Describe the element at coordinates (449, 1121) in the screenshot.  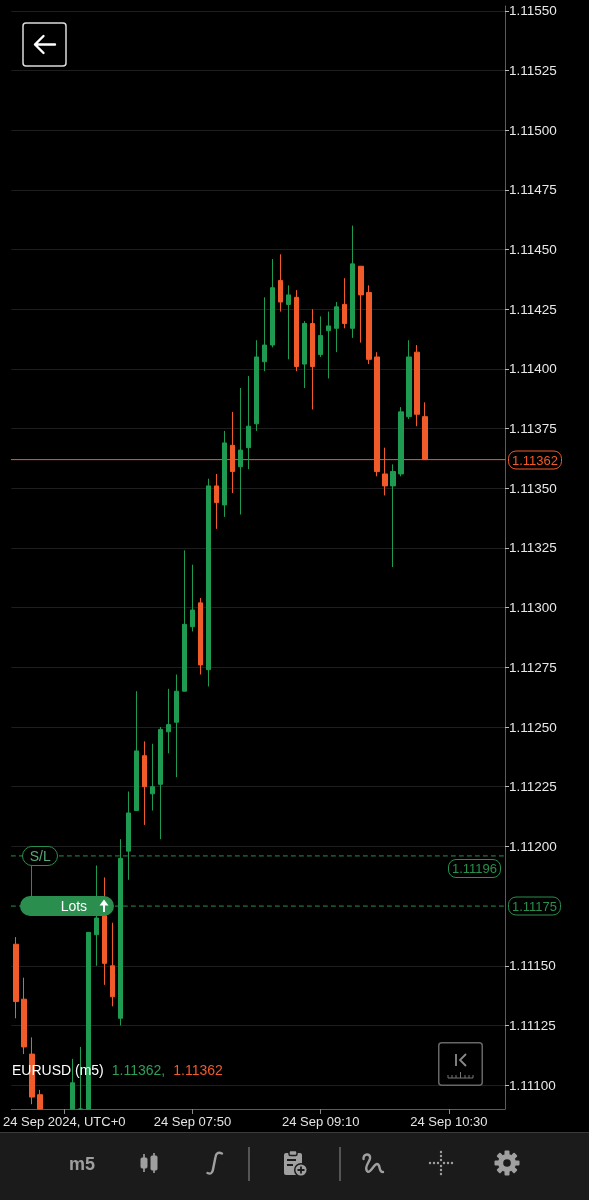
I see `x-tick-label: 24 Sep 10:30` at that location.